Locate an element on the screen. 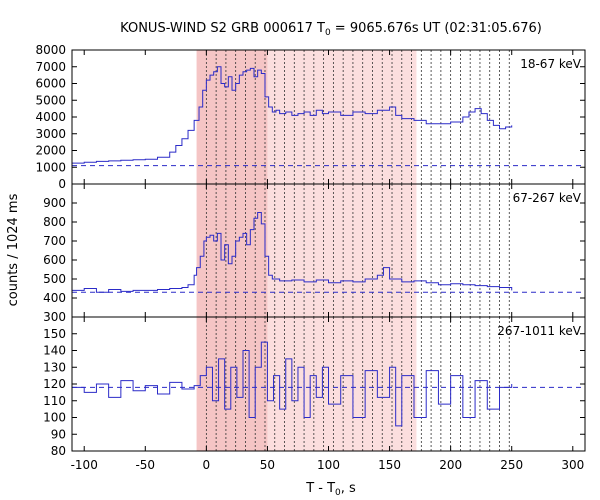 This screenshot has height=500, width=600. y-tick-label: 120 is located at coordinates (54, 384).